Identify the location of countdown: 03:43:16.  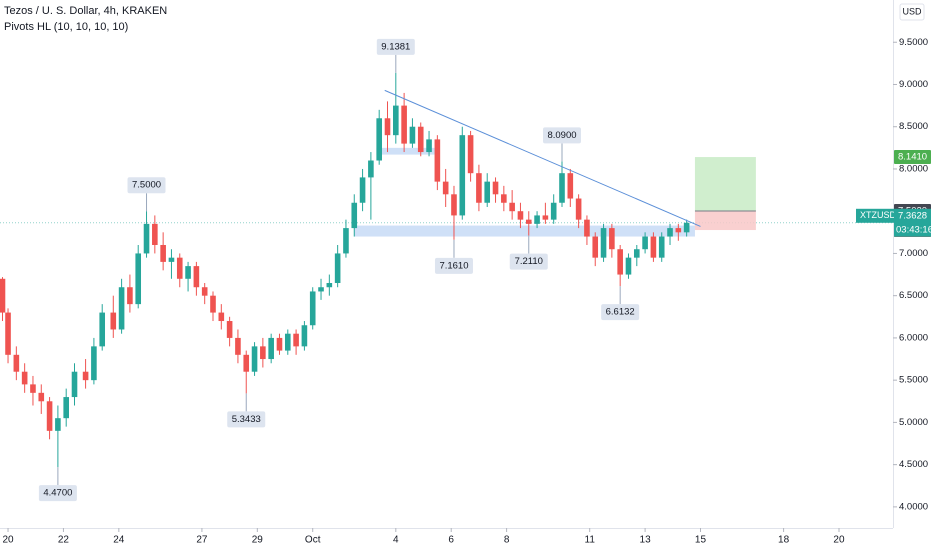
(914, 229).